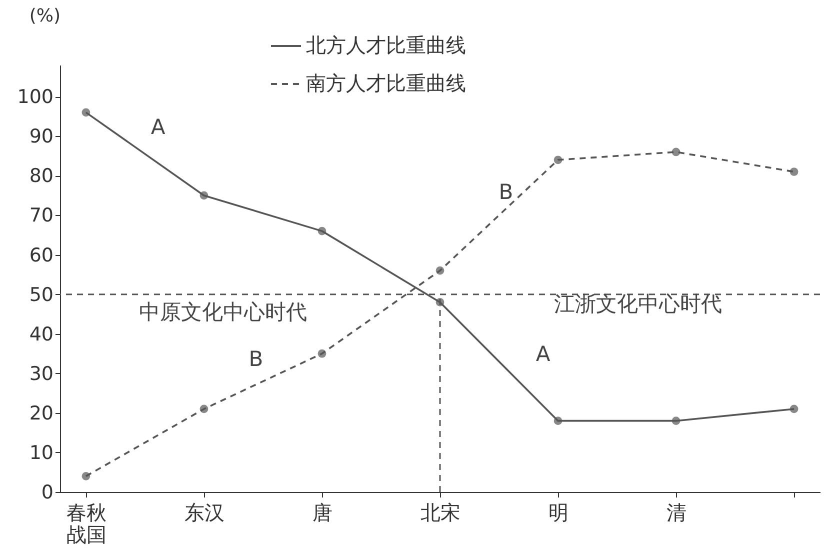 The width and height of the screenshot is (825, 558). What do you see at coordinates (41, 373) in the screenshot?
I see `y-tick-label: 30` at bounding box center [41, 373].